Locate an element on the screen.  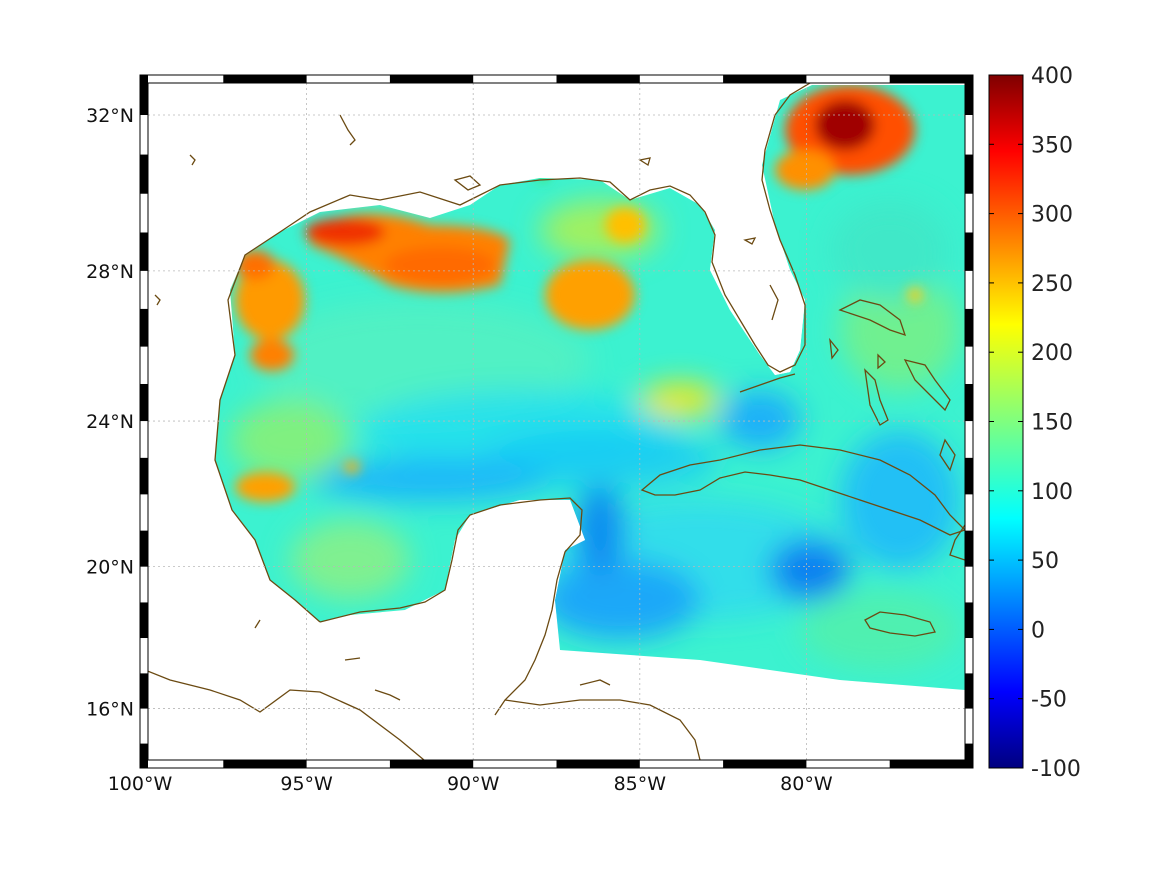
lat-tick-label: 16°N is located at coordinates (110, 710).